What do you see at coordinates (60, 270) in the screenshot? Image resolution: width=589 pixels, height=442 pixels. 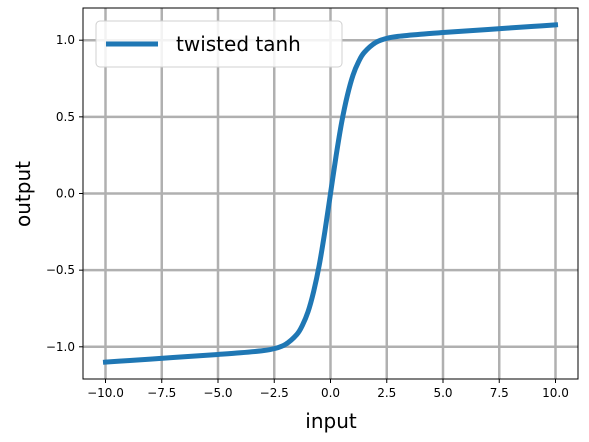 I see `y-tick-label: −0.5` at bounding box center [60, 270].